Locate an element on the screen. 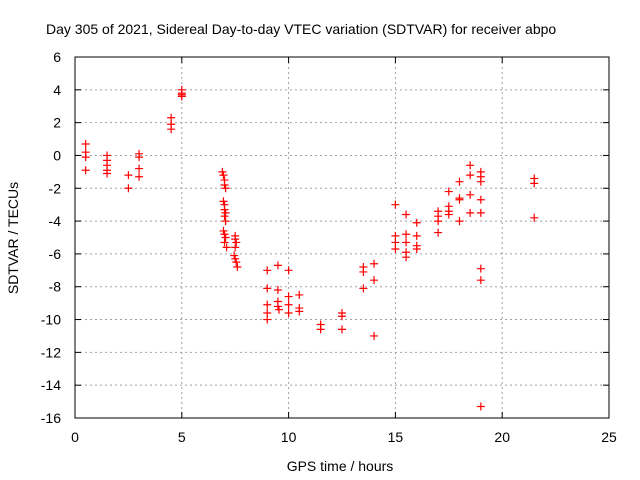 This screenshot has height=480, width=640. x-tick-label: 0 is located at coordinates (75, 437).